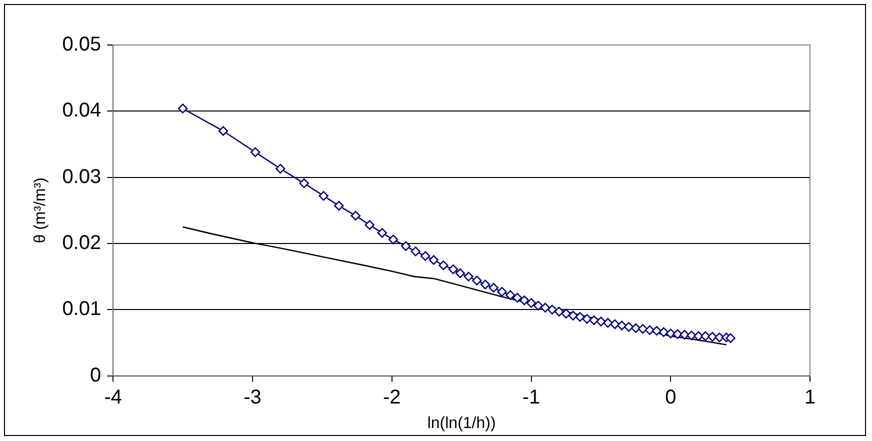  What do you see at coordinates (82, 177) in the screenshot?
I see `y-tick-label: 0.03` at bounding box center [82, 177].